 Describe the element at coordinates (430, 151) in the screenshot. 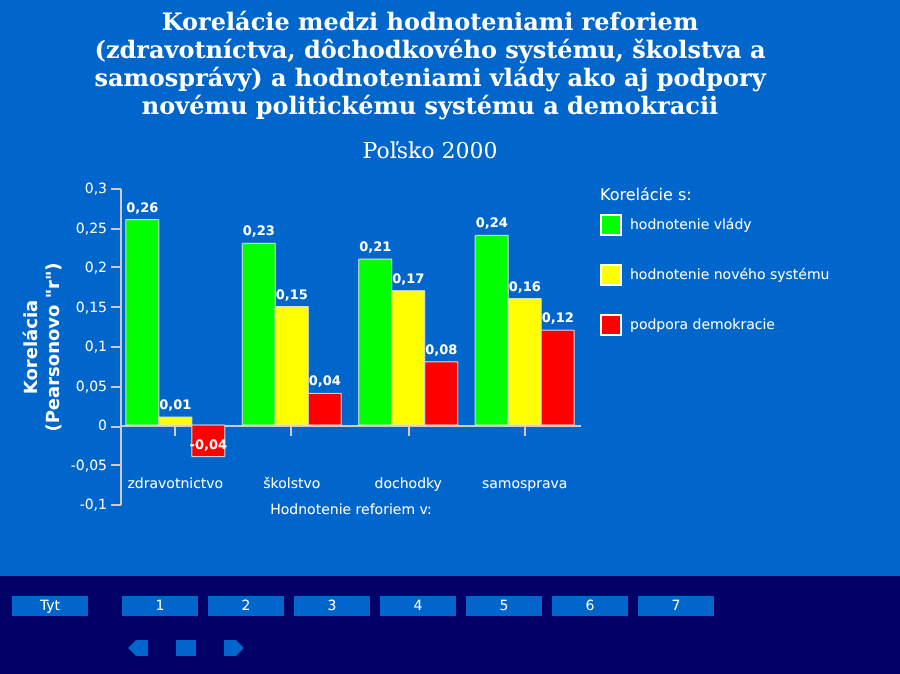

I see `chart-subtitle: Poľsko 2000` at that location.